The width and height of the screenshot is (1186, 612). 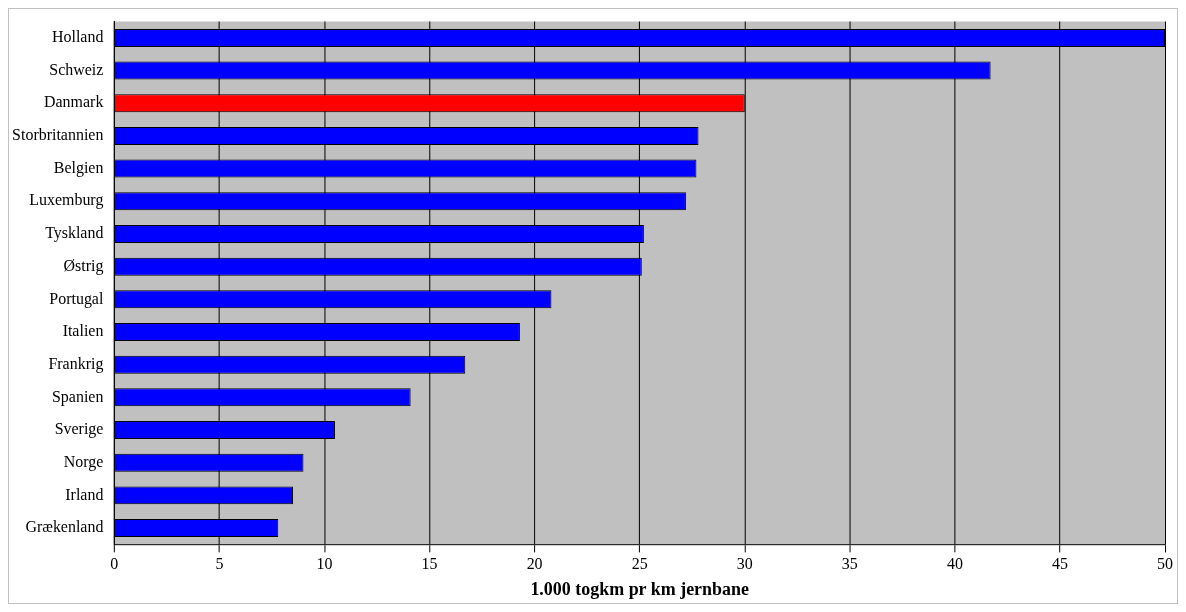 What do you see at coordinates (76, 363) in the screenshot?
I see `y-tick-label: Frankrig` at bounding box center [76, 363].